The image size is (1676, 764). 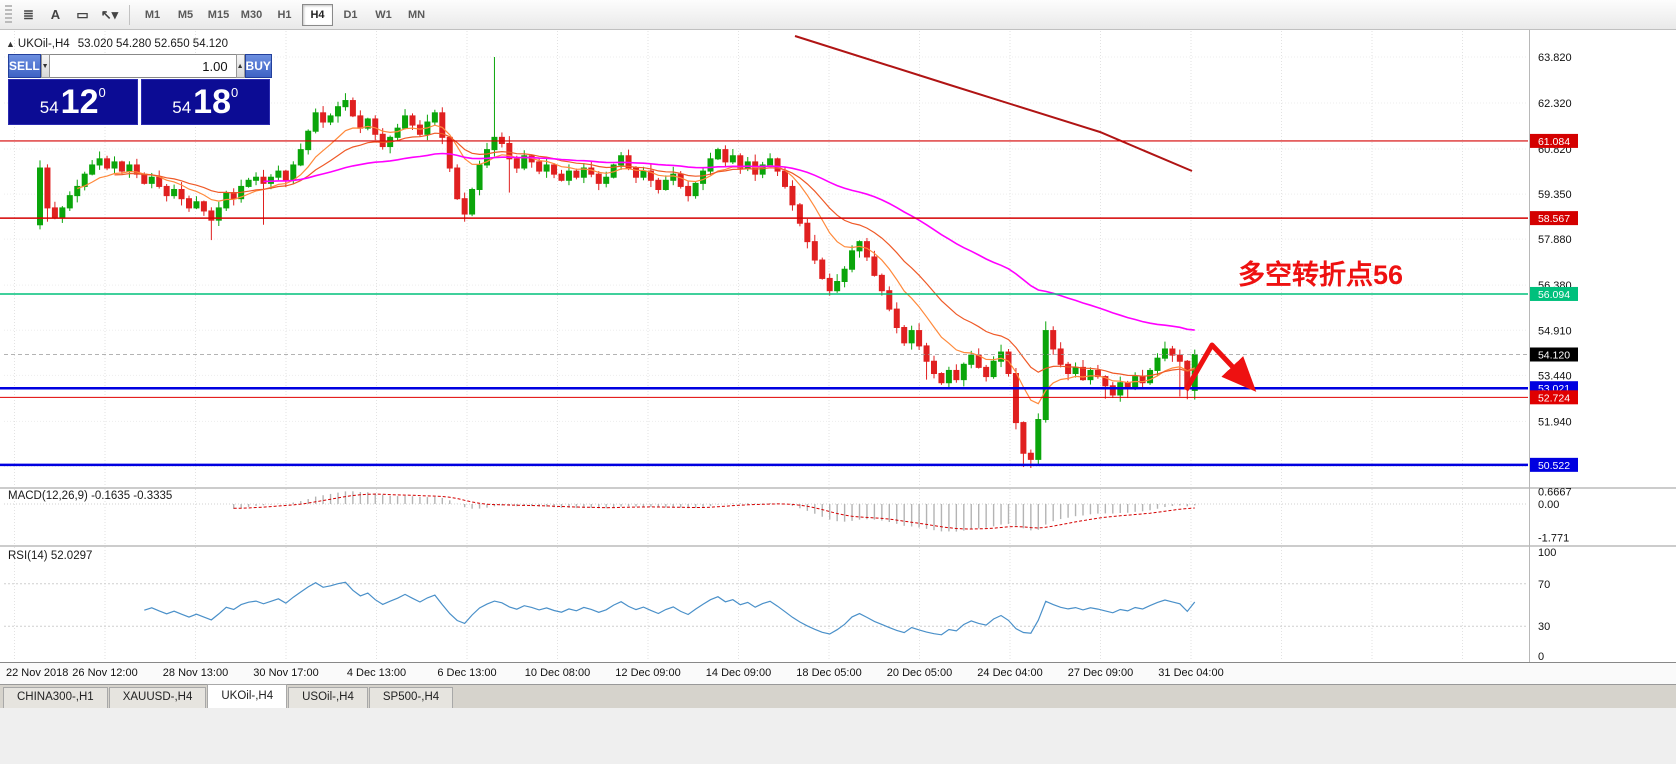 I want to click on time-label: 27 Dec 09:00, so click(x=1100, y=673).